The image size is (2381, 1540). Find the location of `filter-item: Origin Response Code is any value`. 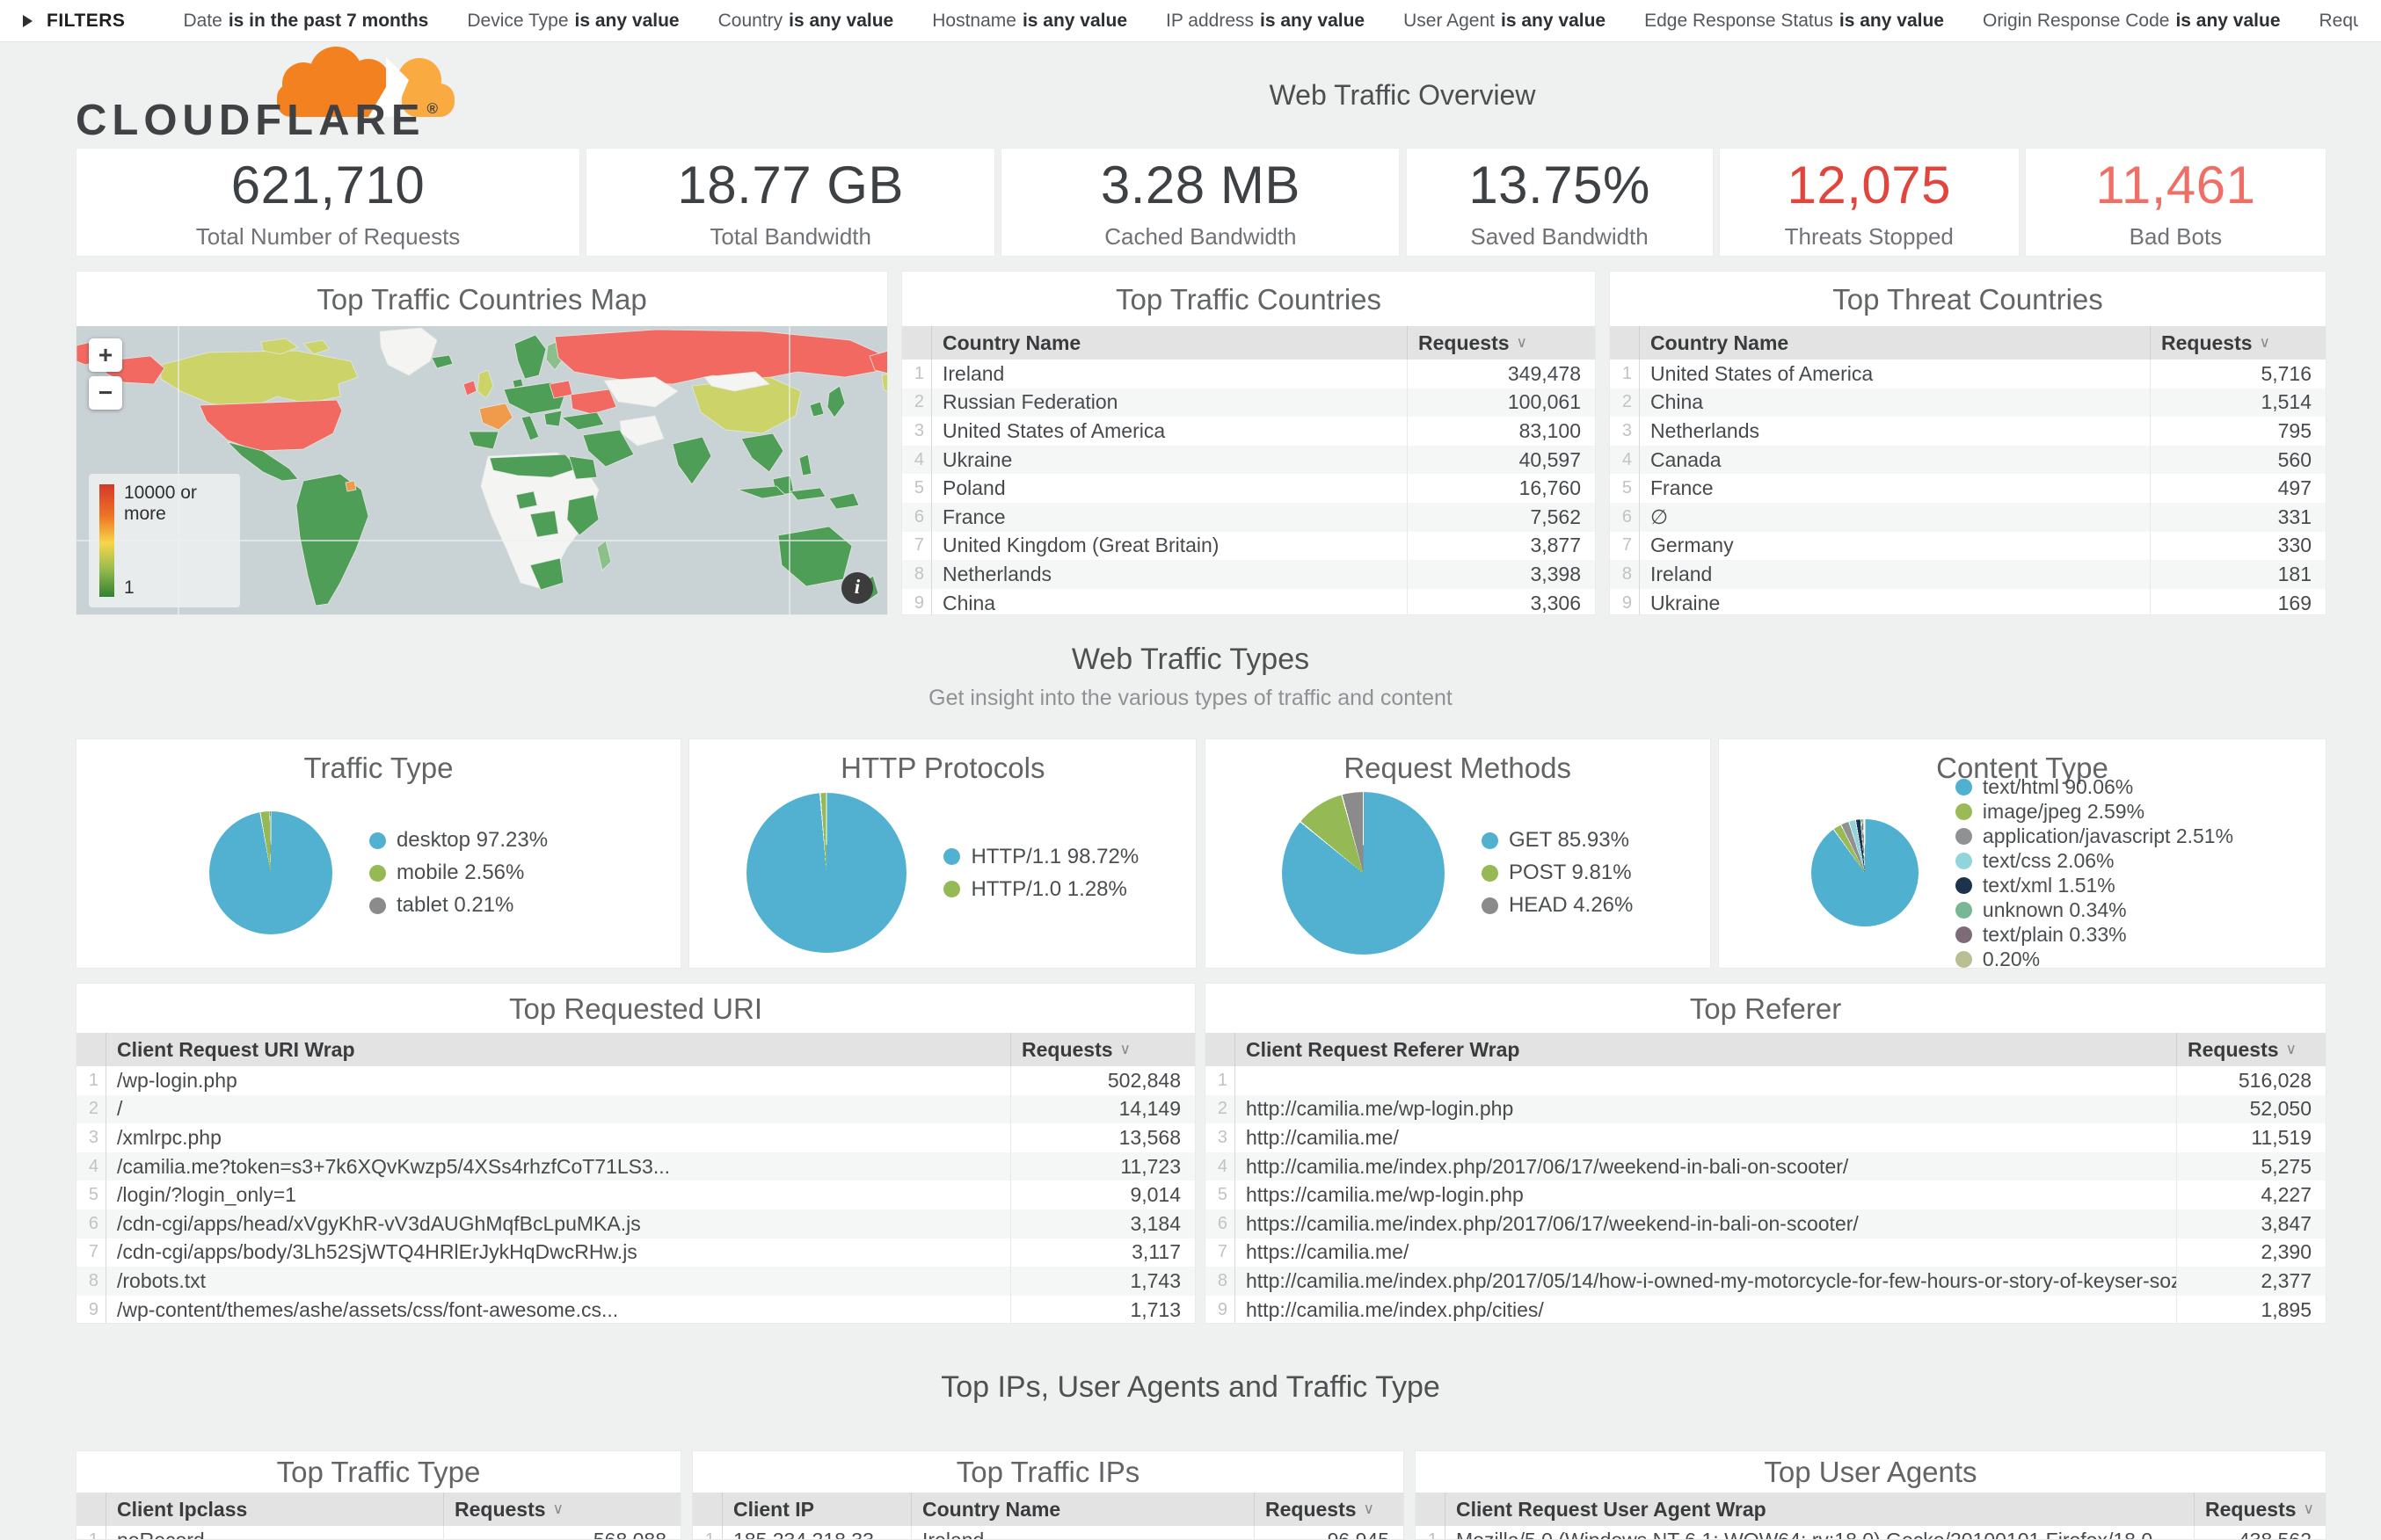

filter-item: Origin Response Code is any value is located at coordinates (2131, 20).